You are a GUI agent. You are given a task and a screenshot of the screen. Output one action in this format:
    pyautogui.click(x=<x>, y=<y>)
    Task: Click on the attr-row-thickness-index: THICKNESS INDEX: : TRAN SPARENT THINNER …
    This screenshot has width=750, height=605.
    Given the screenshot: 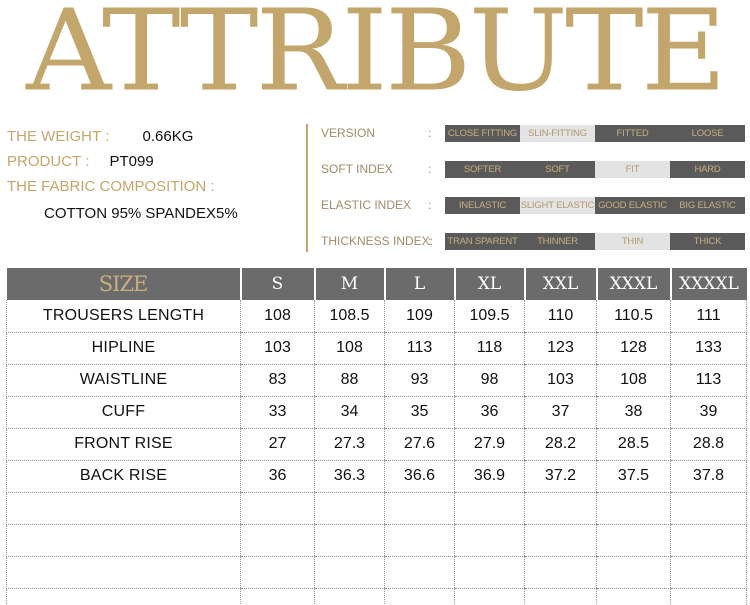 What is the action you would take?
    pyautogui.click(x=533, y=250)
    